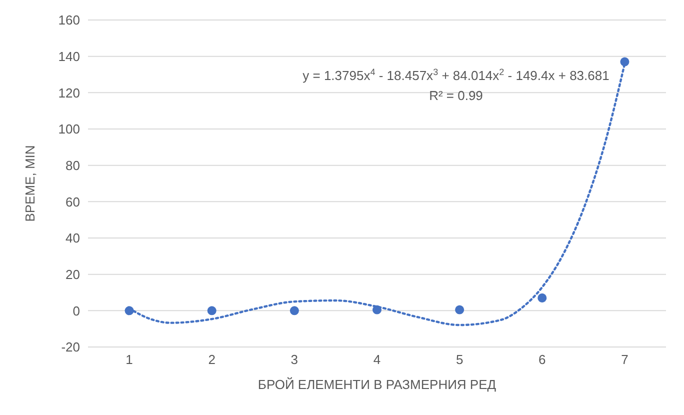  I want to click on y-tick-label: -20, so click(70, 347).